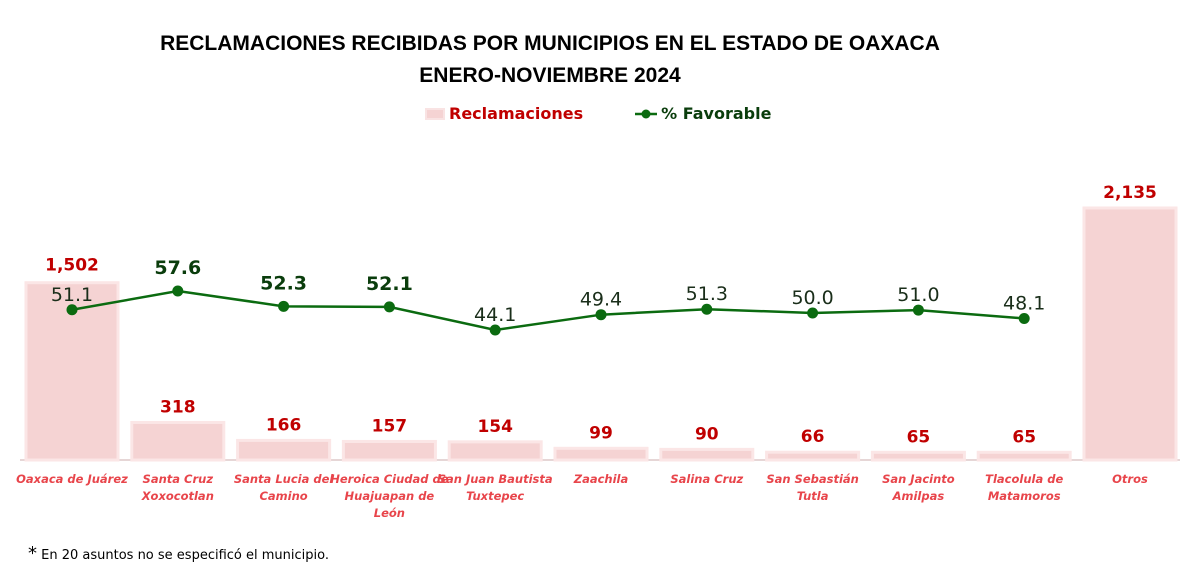 This screenshot has height=568, width=1195. Describe the element at coordinates (389, 284) in the screenshot. I see `favorable-value-label: 52.1` at that location.